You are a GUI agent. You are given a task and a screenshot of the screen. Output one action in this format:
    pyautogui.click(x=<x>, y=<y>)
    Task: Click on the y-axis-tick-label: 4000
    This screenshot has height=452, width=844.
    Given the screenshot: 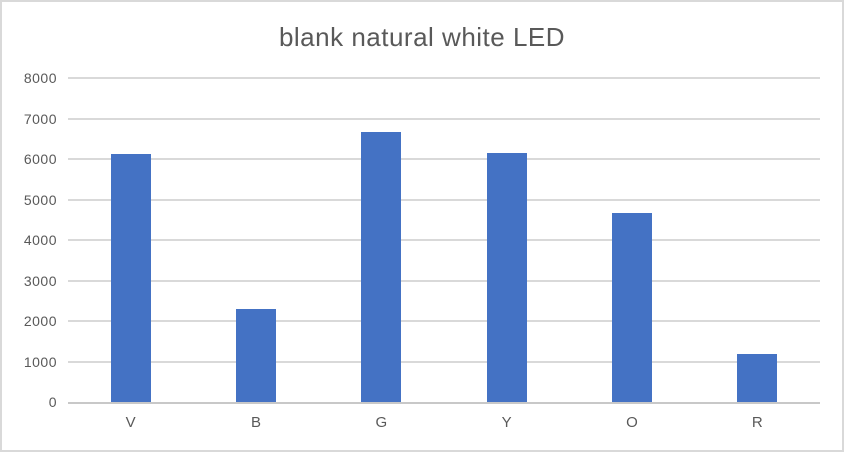 What is the action you would take?
    pyautogui.click(x=40, y=240)
    